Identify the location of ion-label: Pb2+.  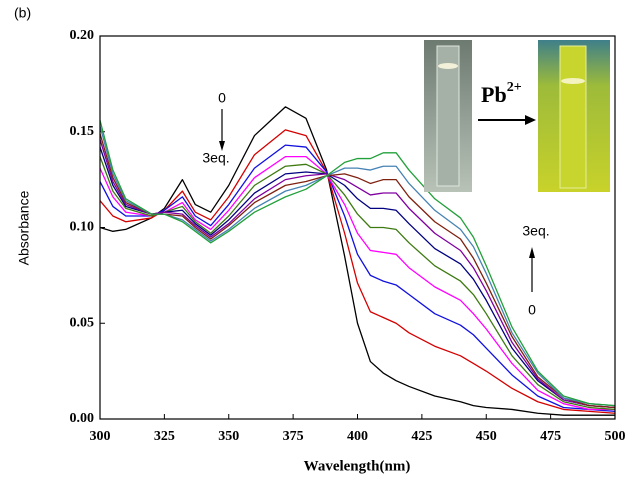
(501, 93).